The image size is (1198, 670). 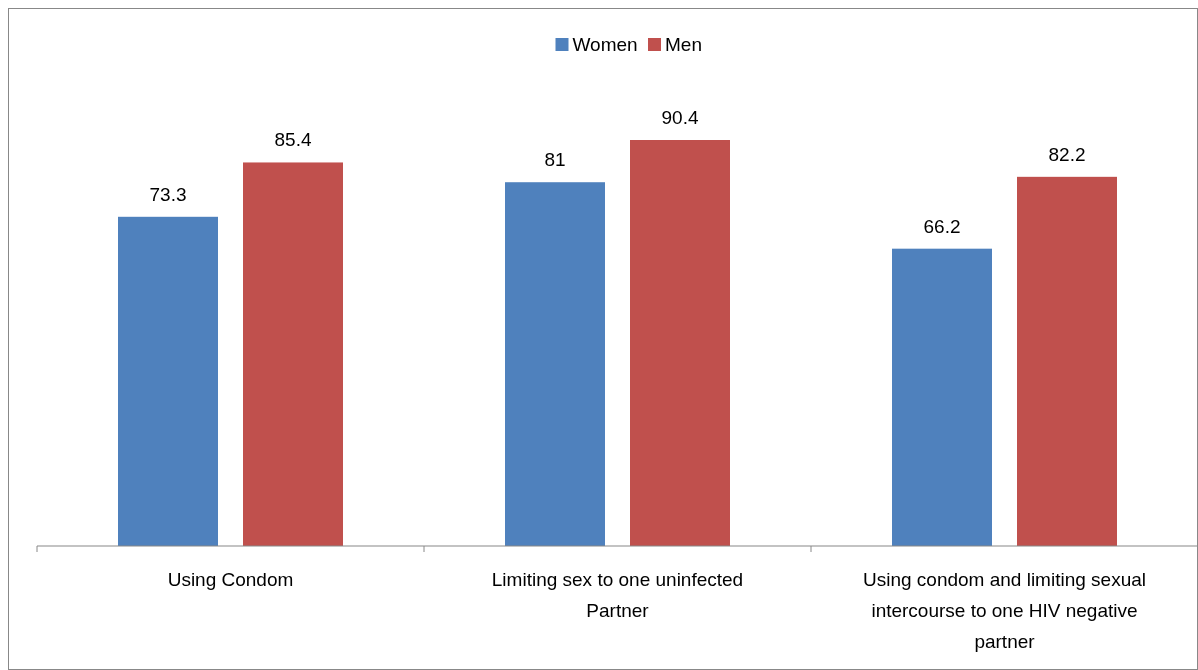 I want to click on x-tick-label: Using condom and limiting sexual intercourse to one HIV negative partner, so click(x=1004, y=610).